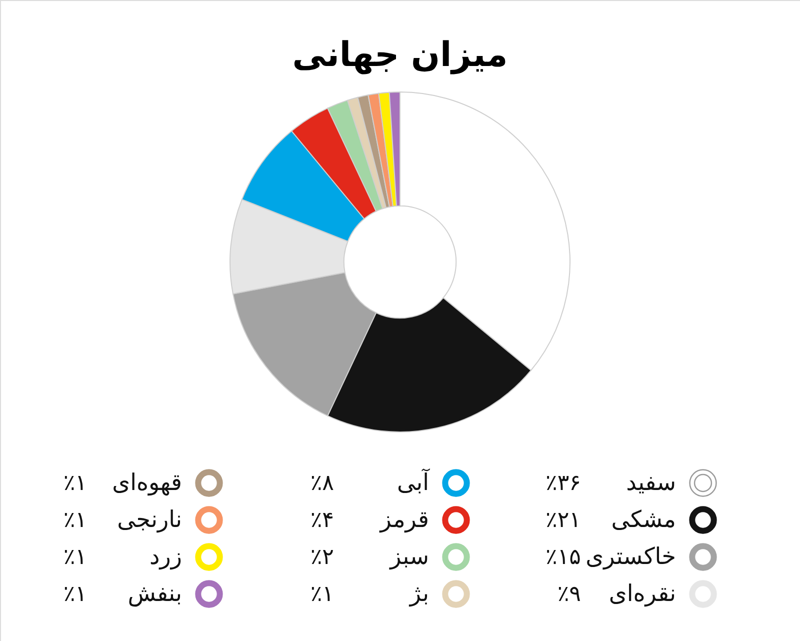  I want to click on data-label: ٪۱۵, so click(563, 557).